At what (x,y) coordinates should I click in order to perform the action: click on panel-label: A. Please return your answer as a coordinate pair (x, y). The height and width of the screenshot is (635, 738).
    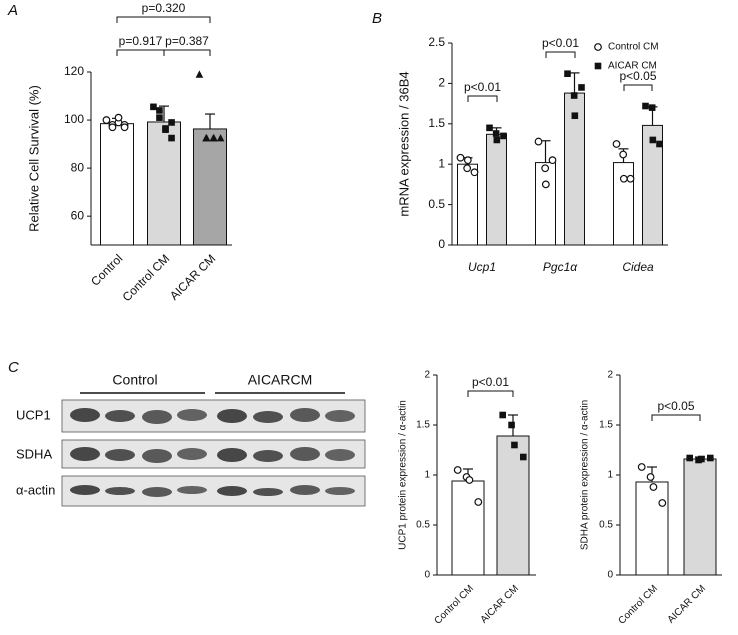
    Looking at the image, I should click on (12, 10).